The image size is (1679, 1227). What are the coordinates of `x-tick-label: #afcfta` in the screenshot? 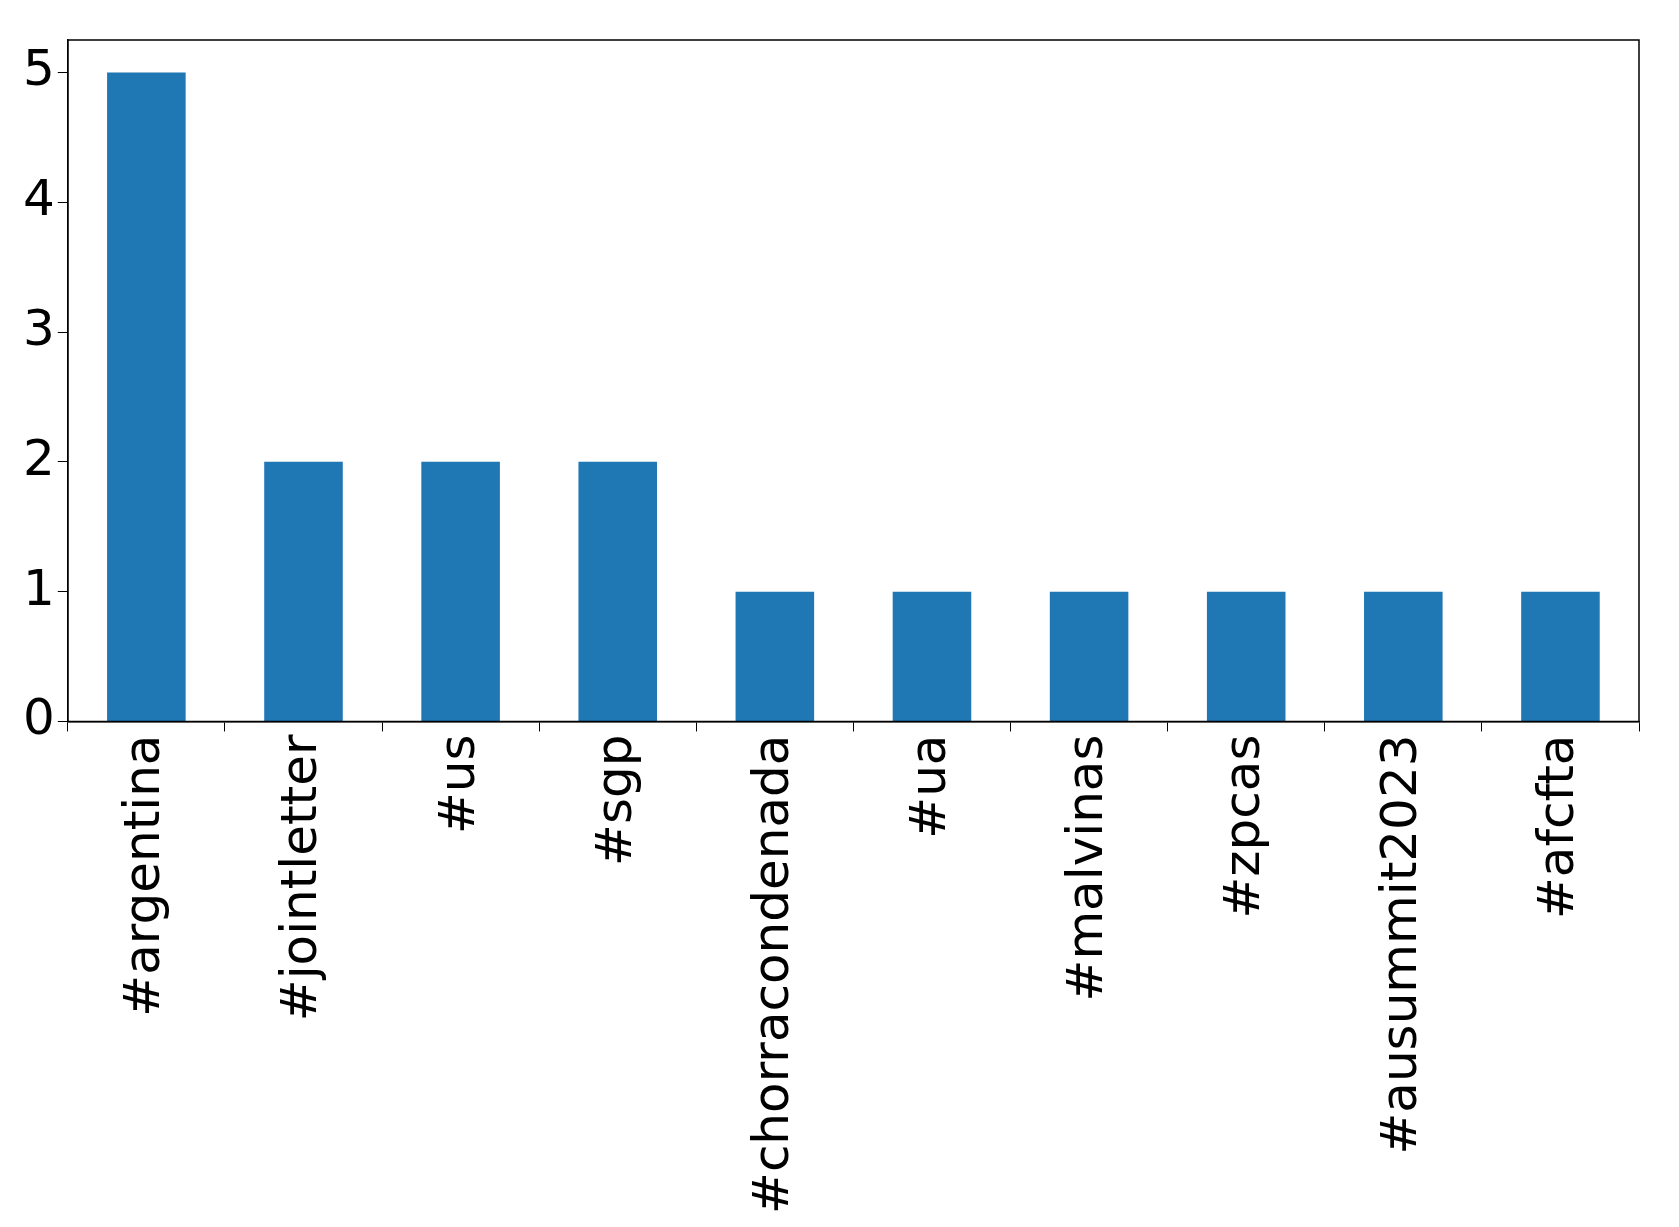 It's located at (1556, 827).